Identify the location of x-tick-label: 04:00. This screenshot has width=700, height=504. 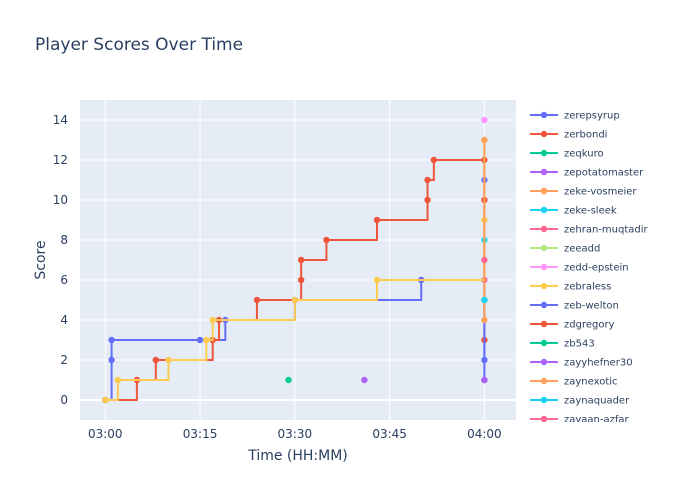
(484, 434).